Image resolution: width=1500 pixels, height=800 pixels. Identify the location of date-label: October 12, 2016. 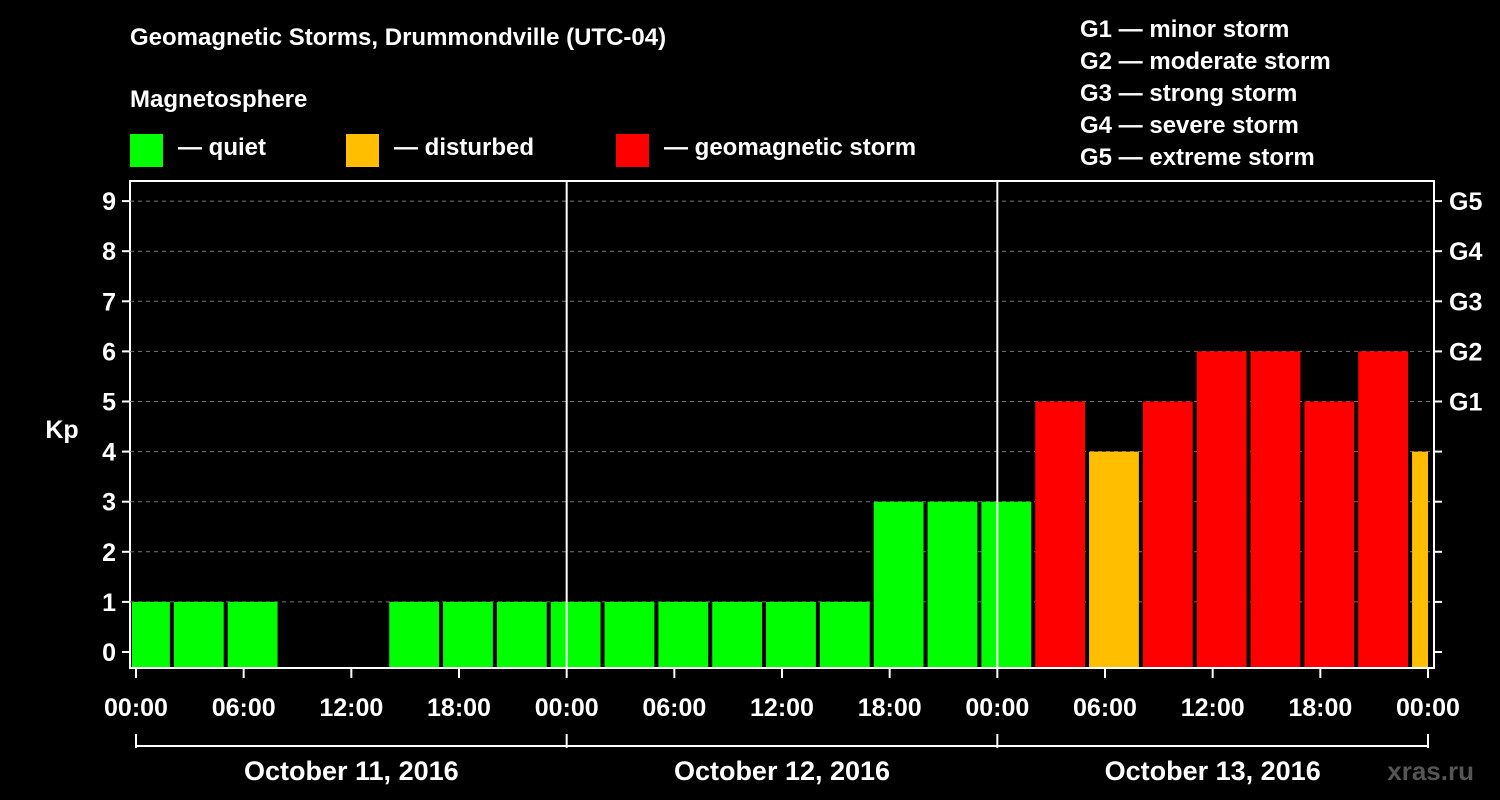
(782, 771).